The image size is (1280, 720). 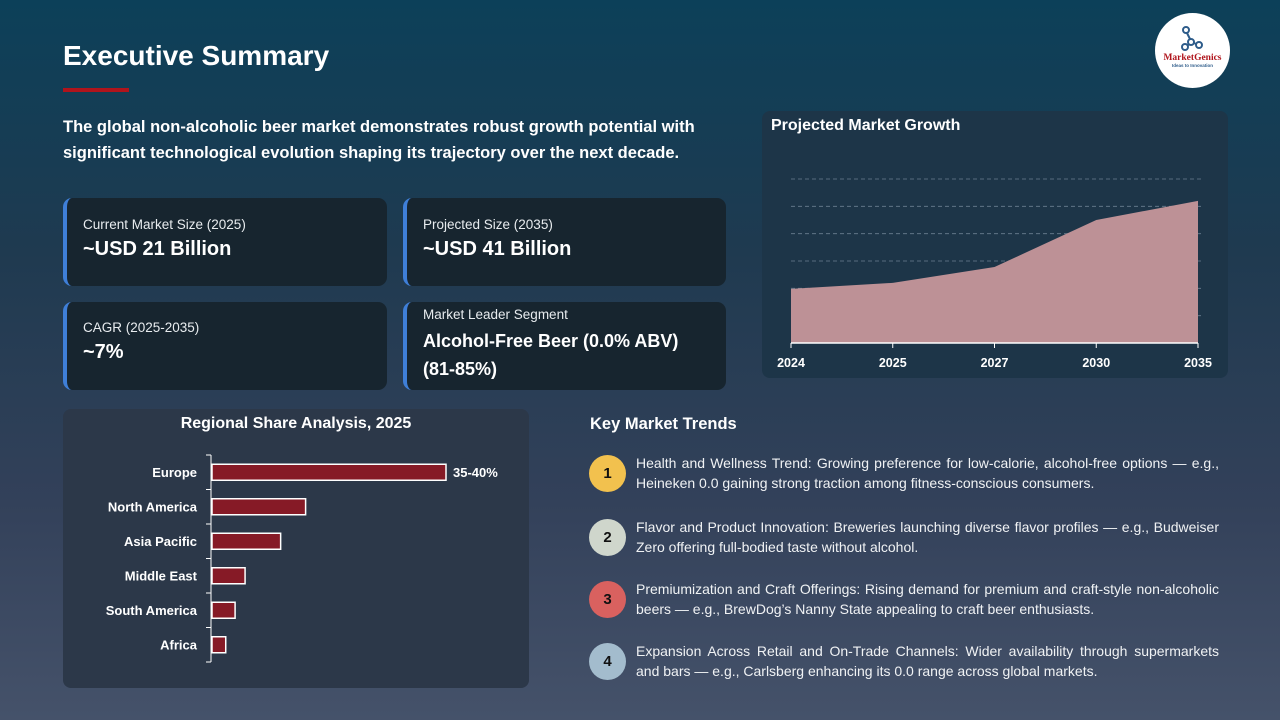 What do you see at coordinates (103, 352) in the screenshot?
I see `metric-value: ~7%` at bounding box center [103, 352].